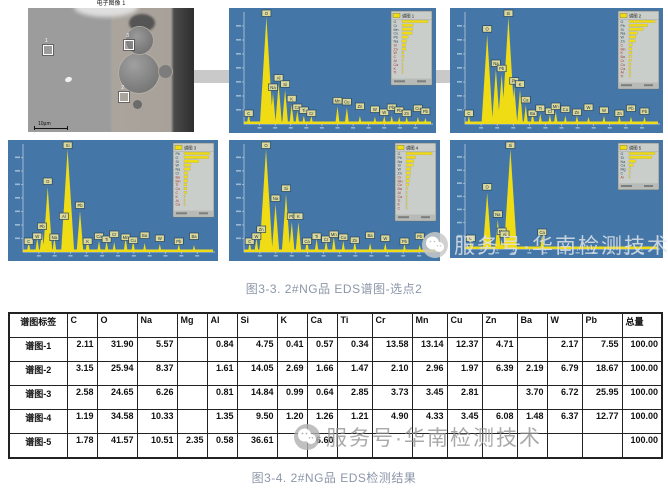  I want to click on table-cell: 1.20, so click(292, 421).